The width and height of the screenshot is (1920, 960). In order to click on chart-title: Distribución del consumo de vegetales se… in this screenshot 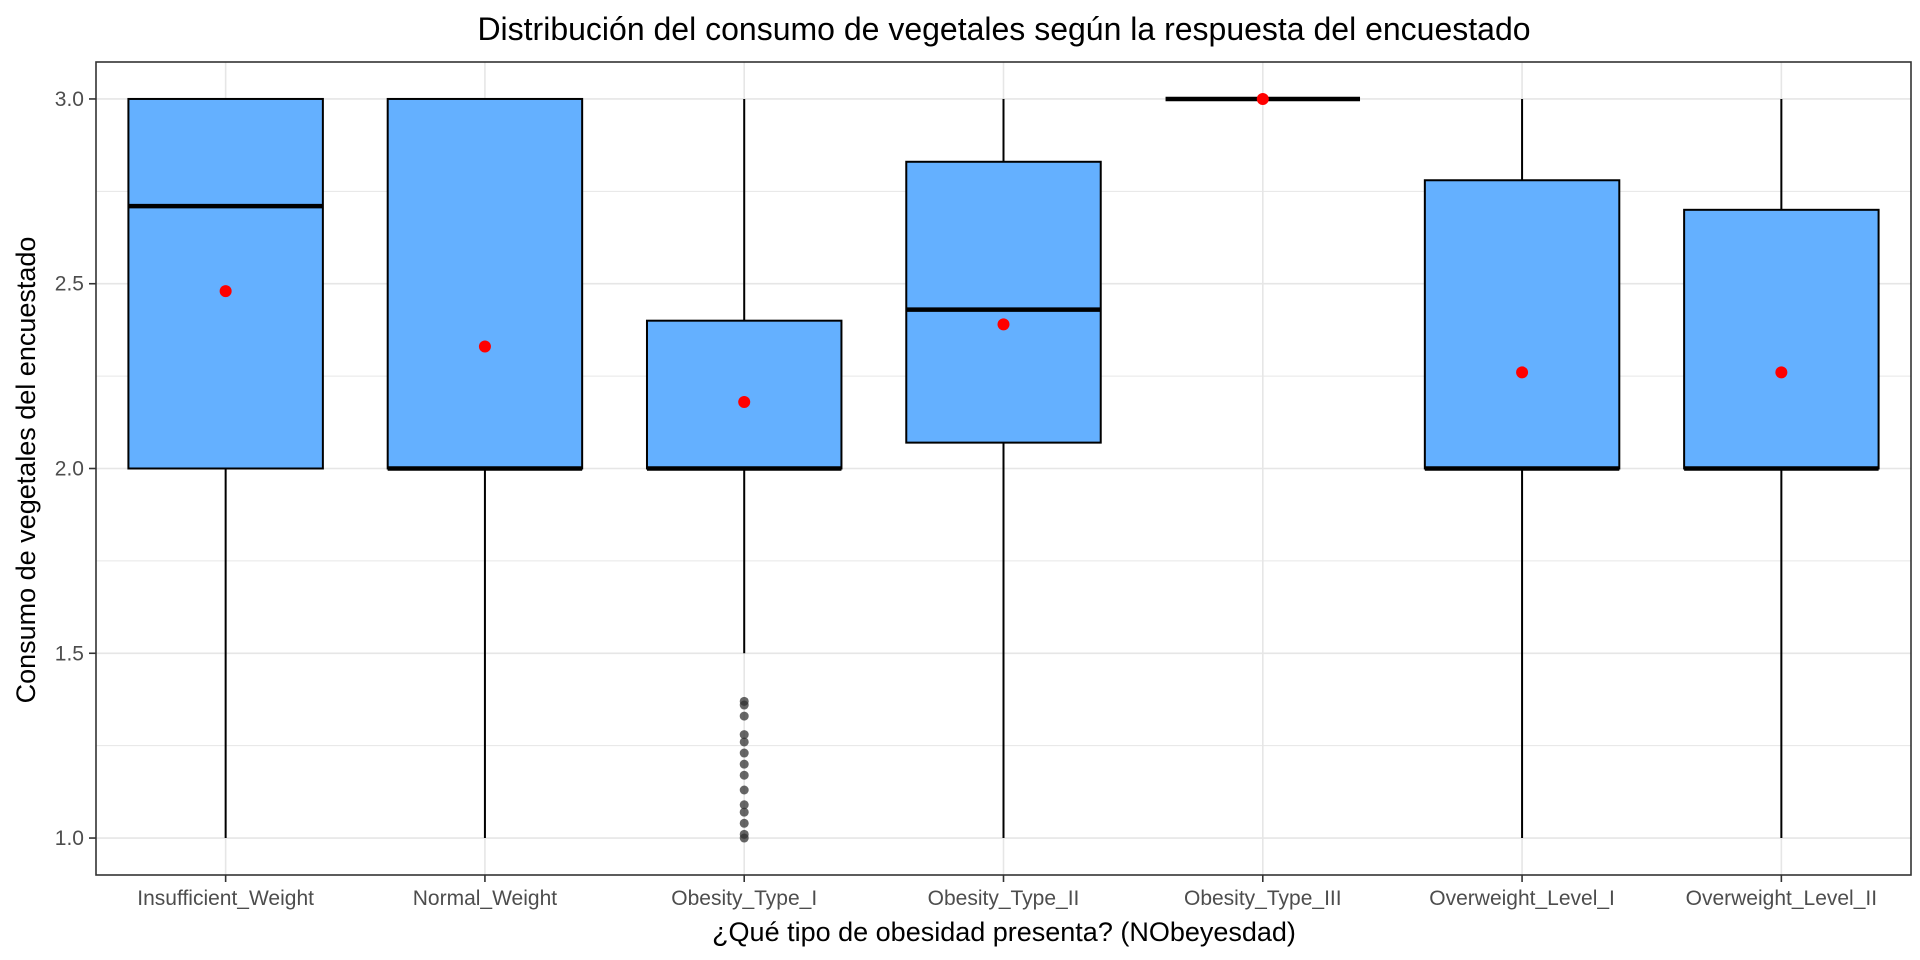, I will do `click(1003, 29)`.